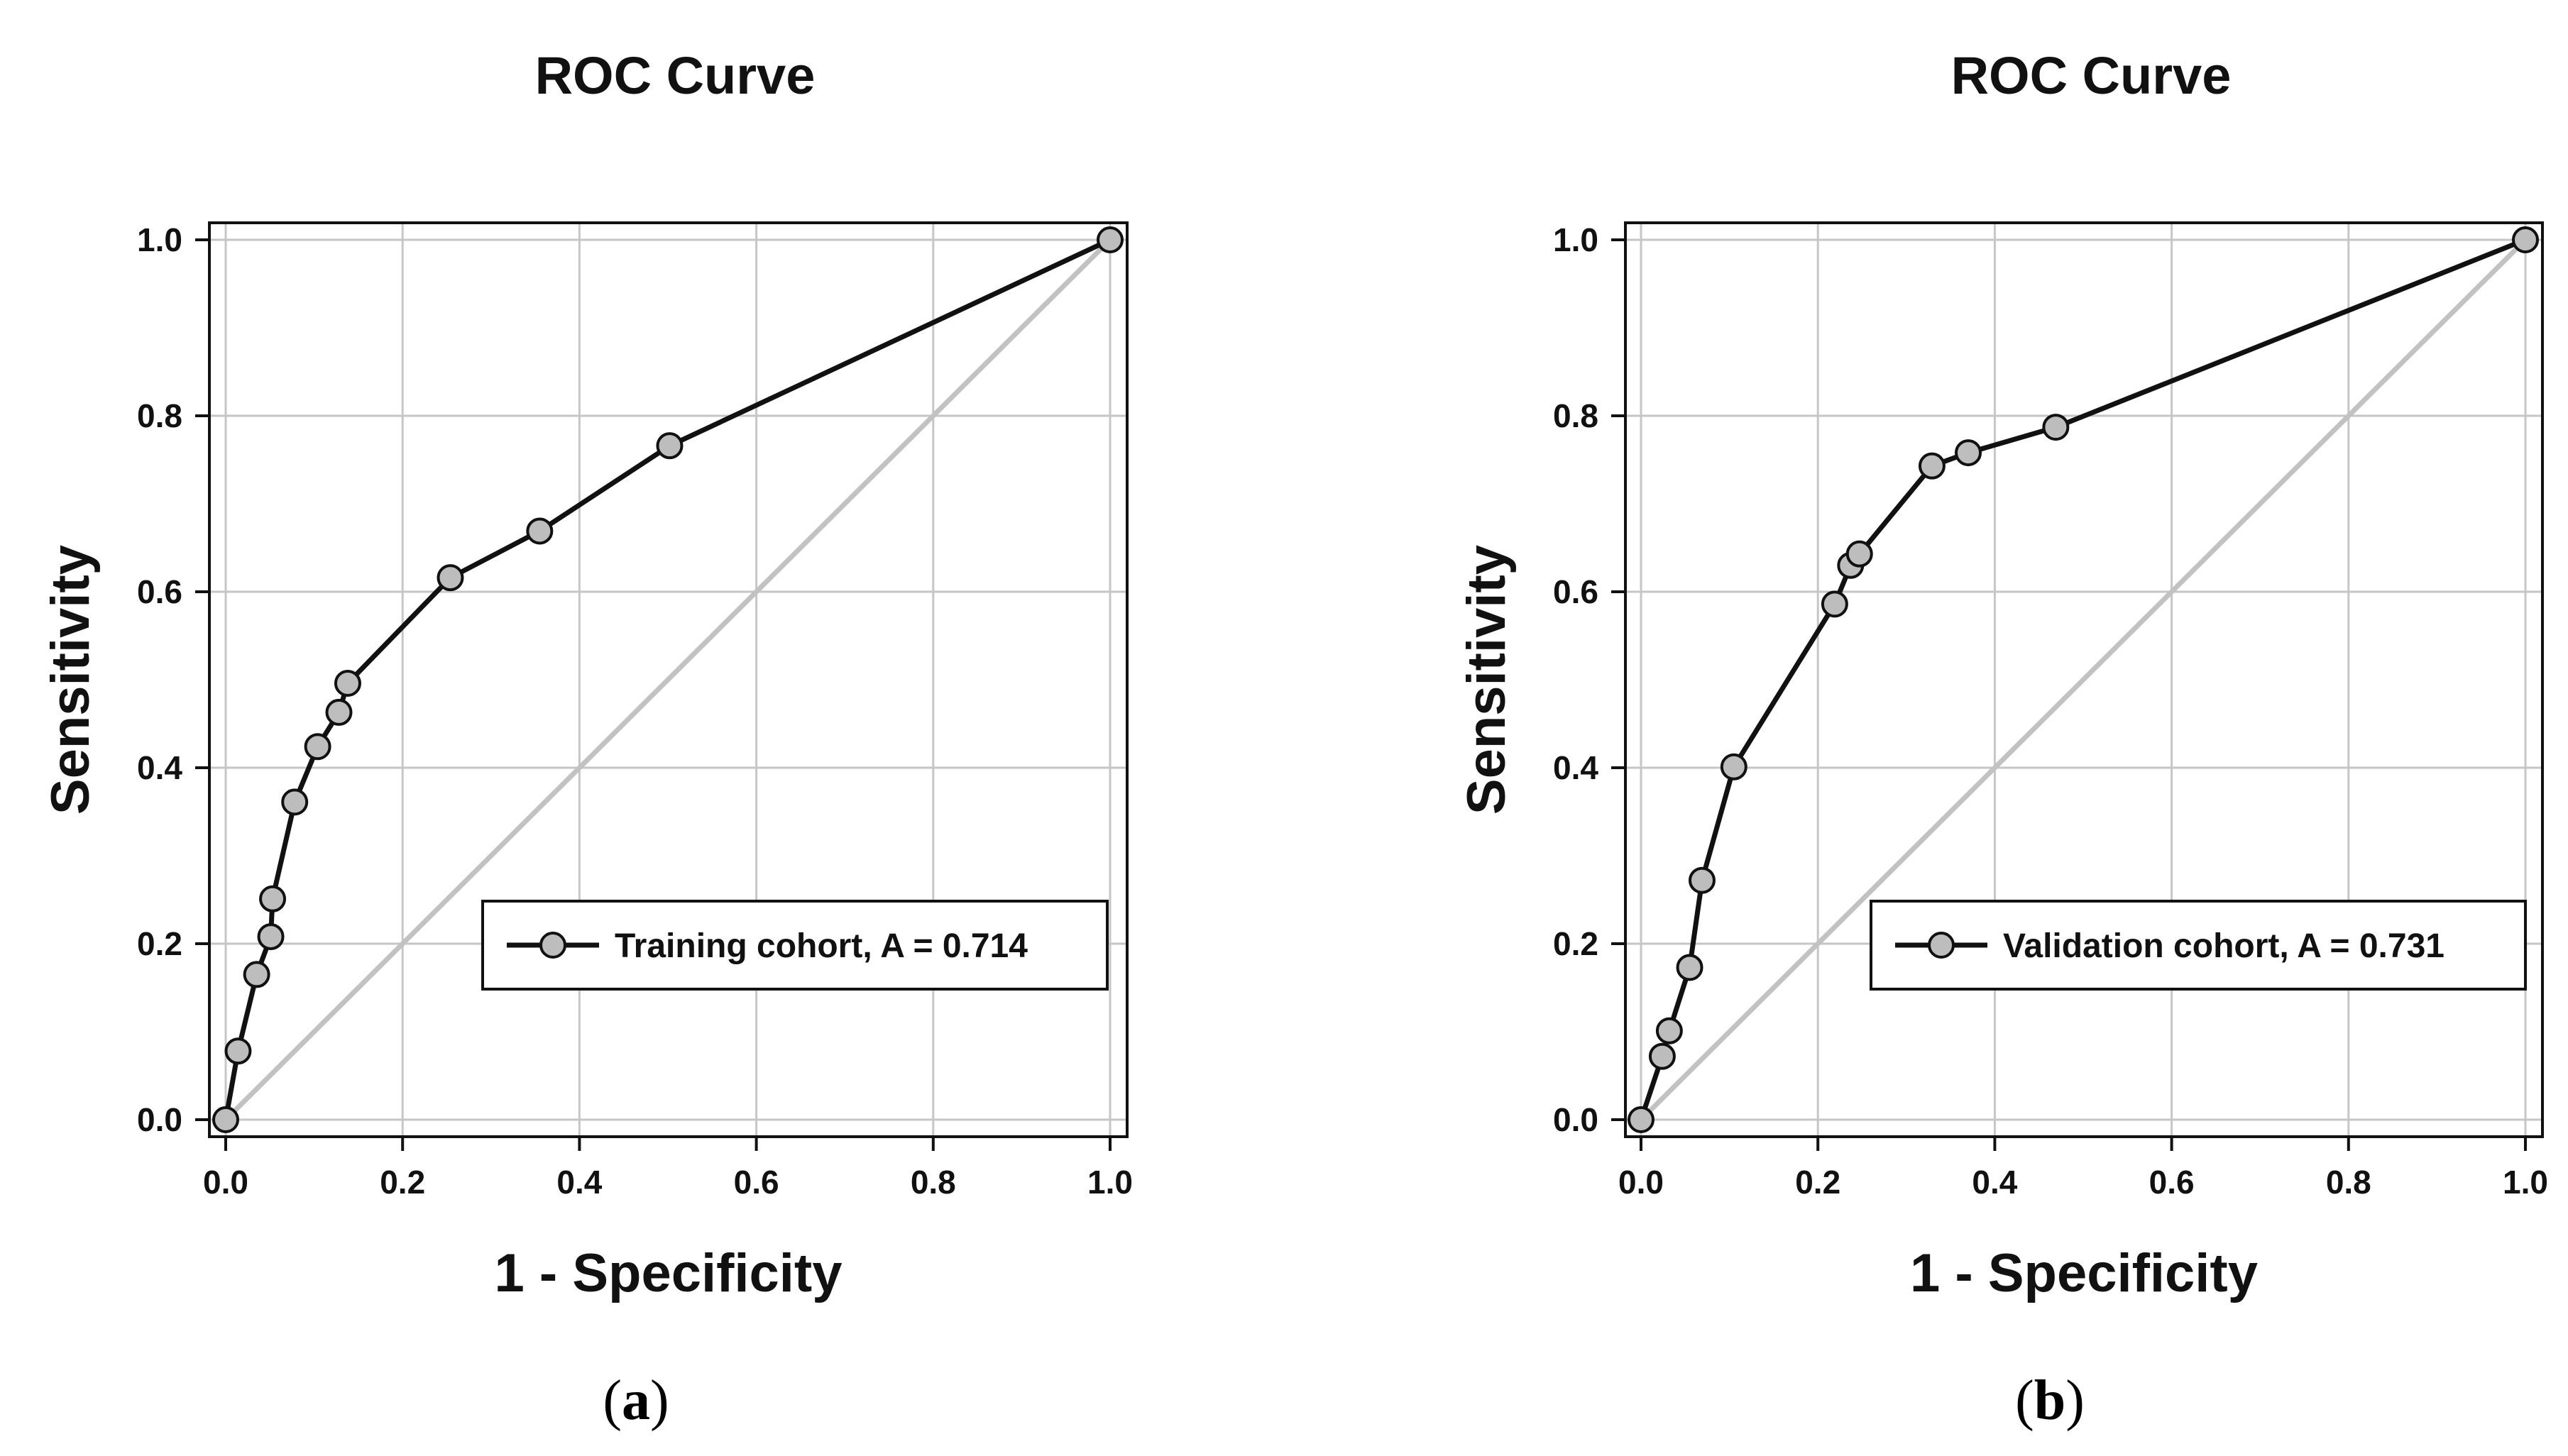 This screenshot has width=2568, height=1456. I want to click on caption-letter: b, so click(2050, 1400).